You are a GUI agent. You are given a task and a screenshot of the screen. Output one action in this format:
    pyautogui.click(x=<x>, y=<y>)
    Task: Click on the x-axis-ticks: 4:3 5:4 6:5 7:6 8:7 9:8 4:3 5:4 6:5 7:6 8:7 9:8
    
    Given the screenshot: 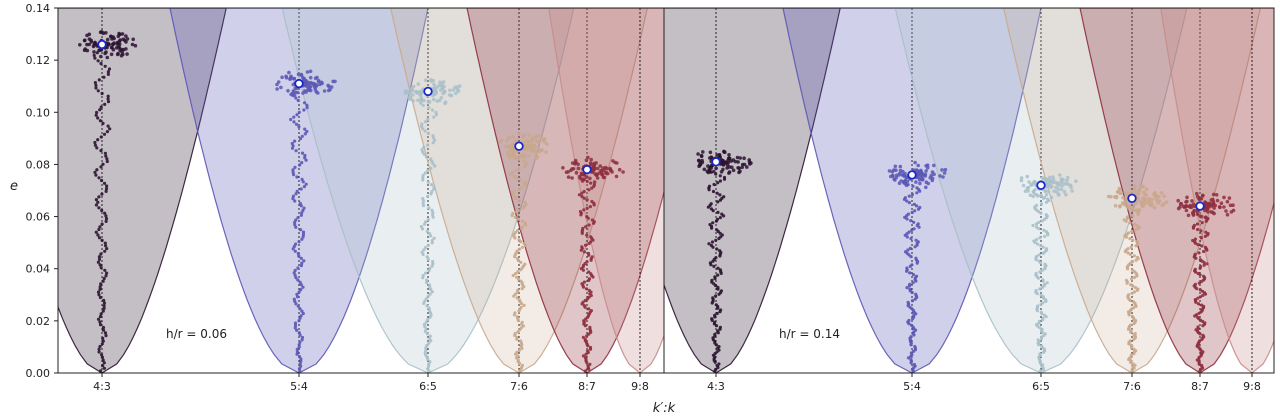 What is the action you would take?
    pyautogui.click(x=677, y=383)
    